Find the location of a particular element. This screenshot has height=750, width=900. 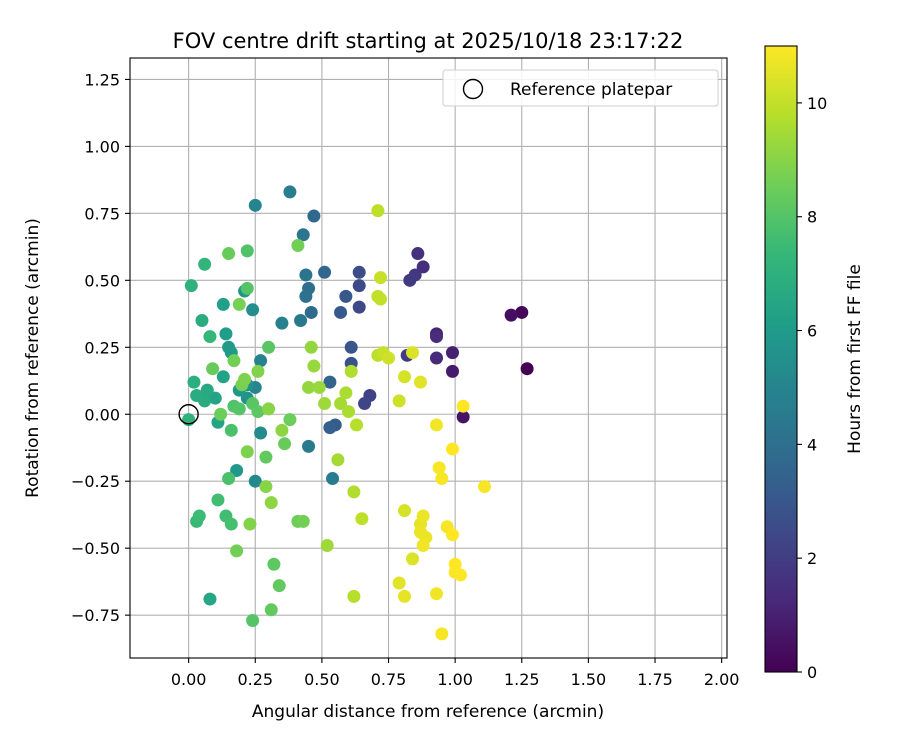

x-axis-ticks: 0.00 0.25 0.50 0.75 1.00 1.25 1.50 1.75 2.00 is located at coordinates (455, 673).